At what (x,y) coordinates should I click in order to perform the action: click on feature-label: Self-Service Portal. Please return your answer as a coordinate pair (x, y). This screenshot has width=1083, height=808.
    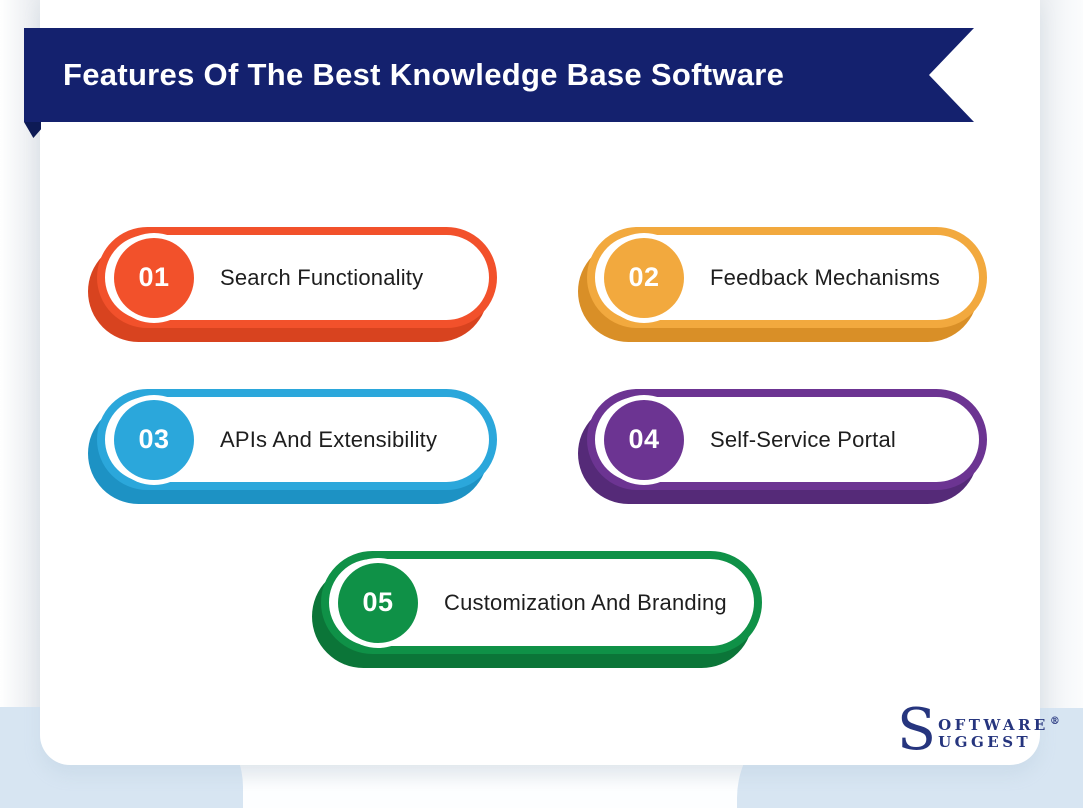
    Looking at the image, I should click on (803, 439).